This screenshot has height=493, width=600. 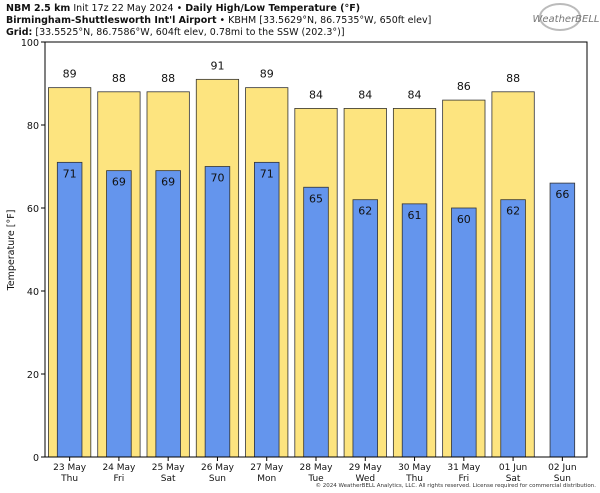 I want to click on x-tick-label: 25 May, so click(x=169, y=468).